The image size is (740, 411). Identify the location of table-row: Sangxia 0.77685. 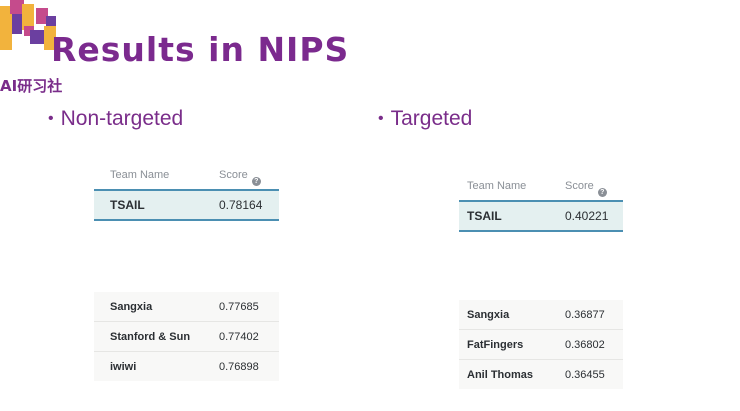
(186, 307).